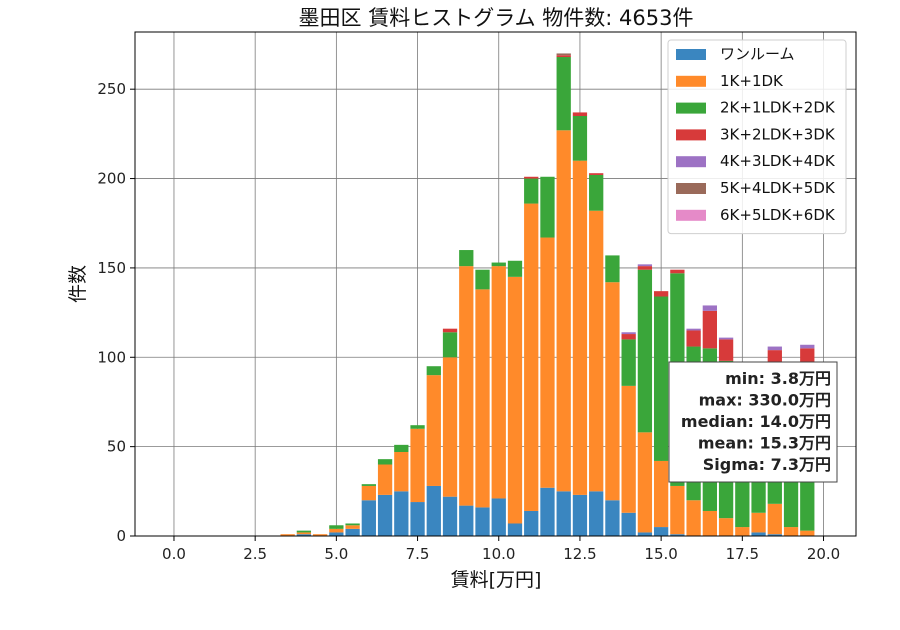 The width and height of the screenshot is (900, 630). I want to click on x-tick-label: 7.5, so click(418, 554).